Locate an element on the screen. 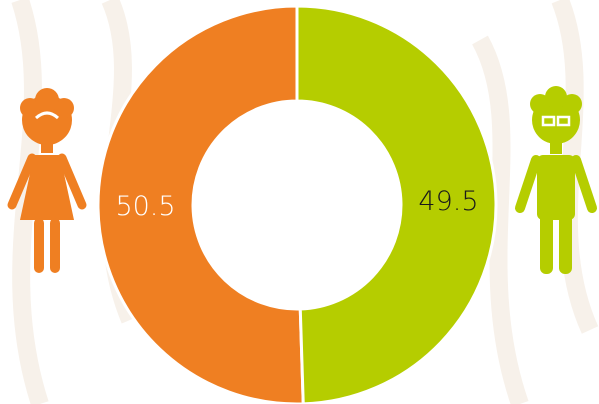 The image size is (599, 404). value-label: 49.5 is located at coordinates (448, 201).